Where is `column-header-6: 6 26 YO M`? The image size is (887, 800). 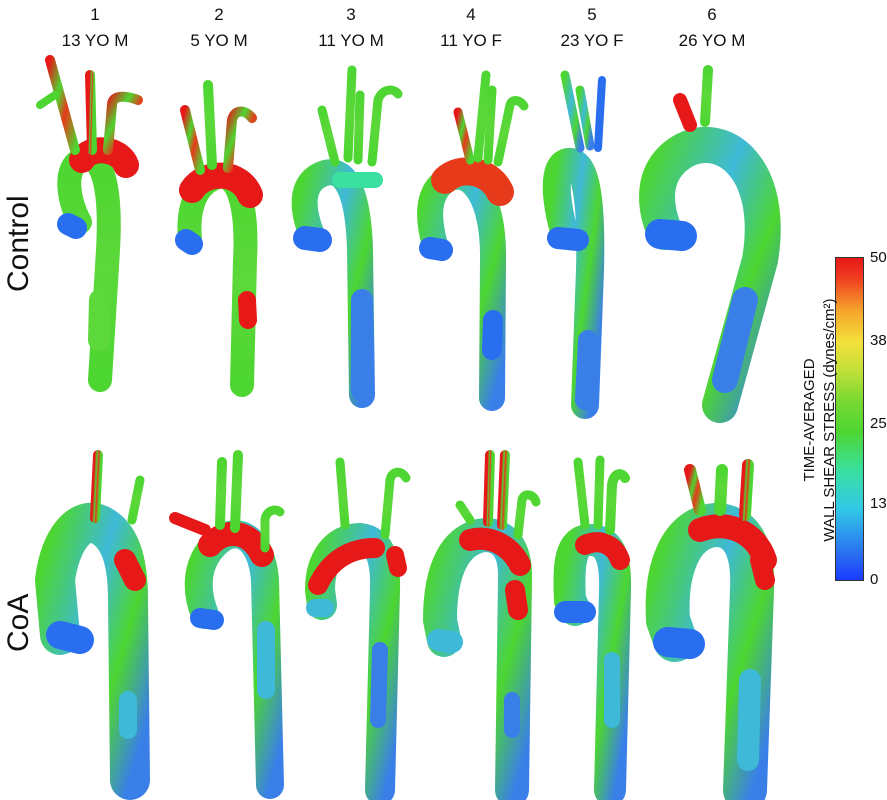
column-header-6: 6 26 YO M is located at coordinates (712, 28).